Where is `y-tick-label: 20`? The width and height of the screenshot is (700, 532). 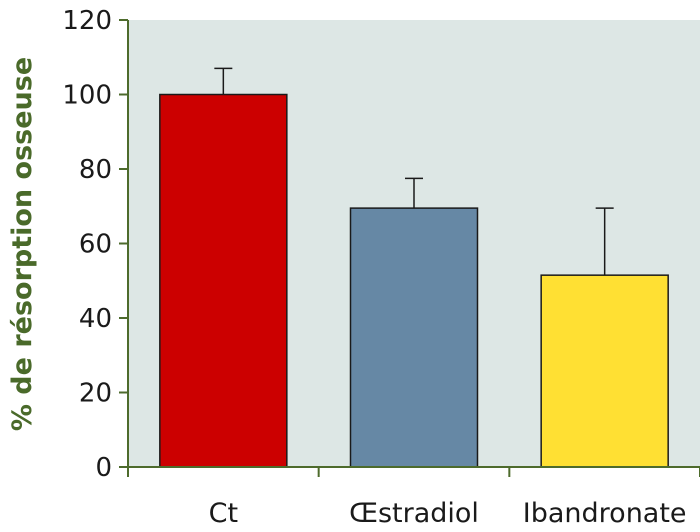
y-tick-label: 20 is located at coordinates (95, 394).